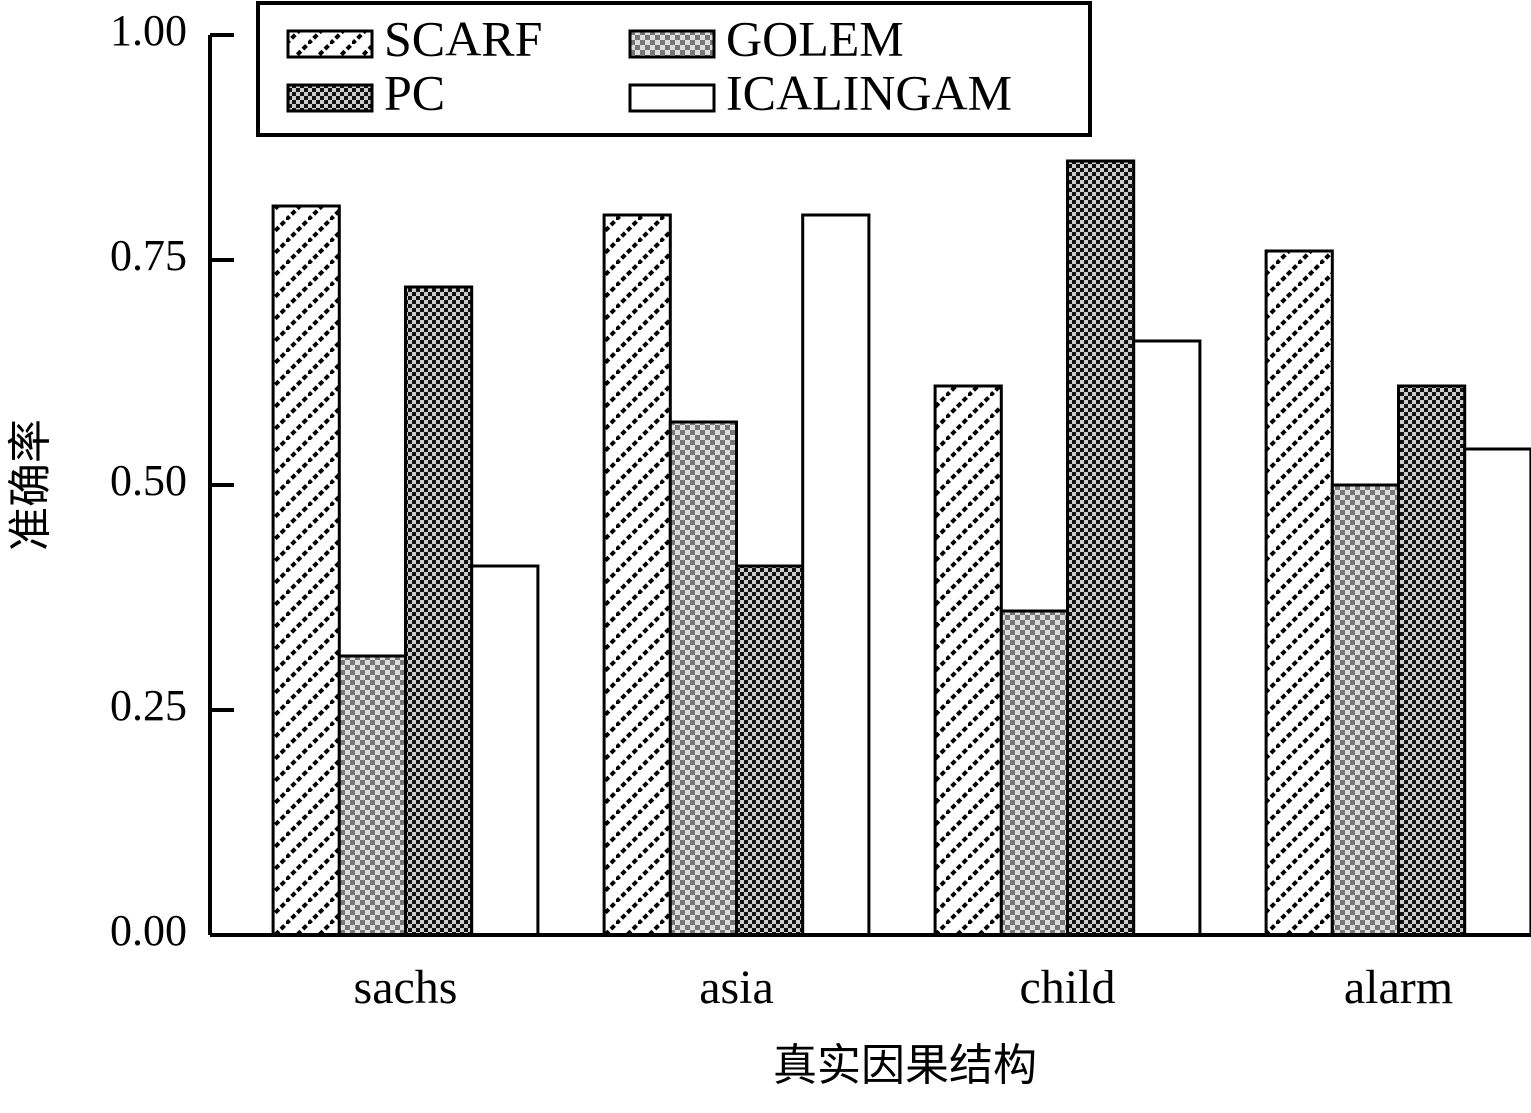 This screenshot has height=1113, width=1531. Describe the element at coordinates (1398, 987) in the screenshot. I see `x-tick-label: alarm` at that location.